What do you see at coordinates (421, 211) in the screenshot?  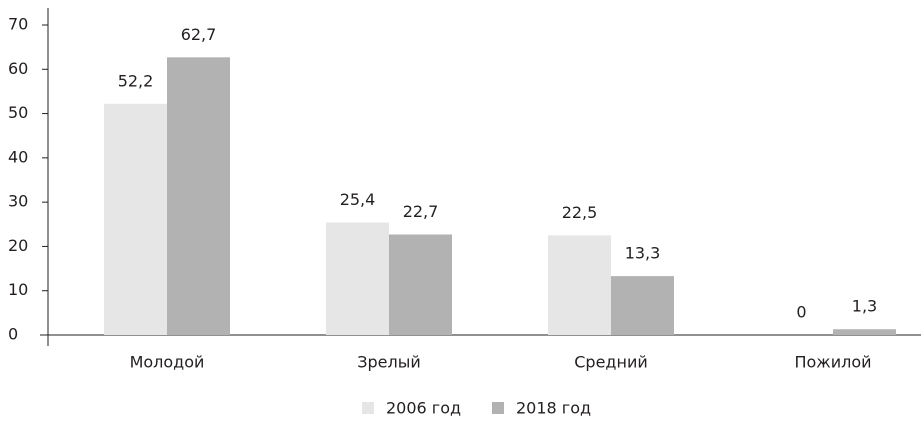 I see `value-label: 22,7` at bounding box center [421, 211].